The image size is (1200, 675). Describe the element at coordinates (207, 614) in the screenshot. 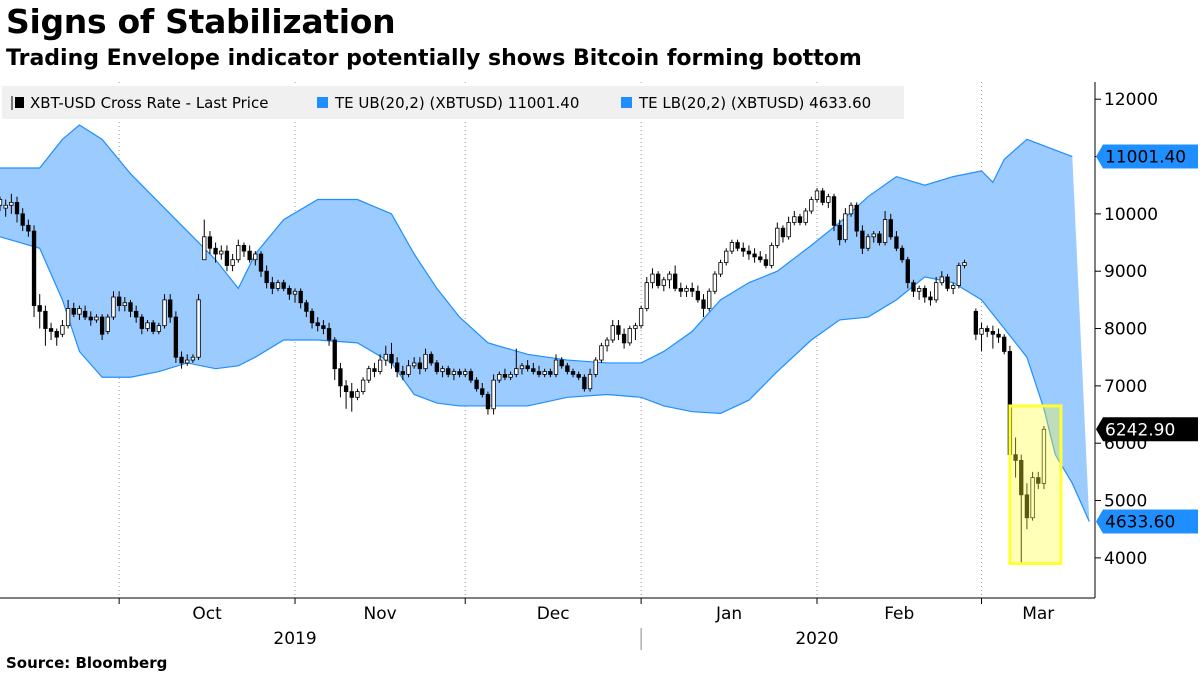

I see `x-tick-label: Oct` at that location.